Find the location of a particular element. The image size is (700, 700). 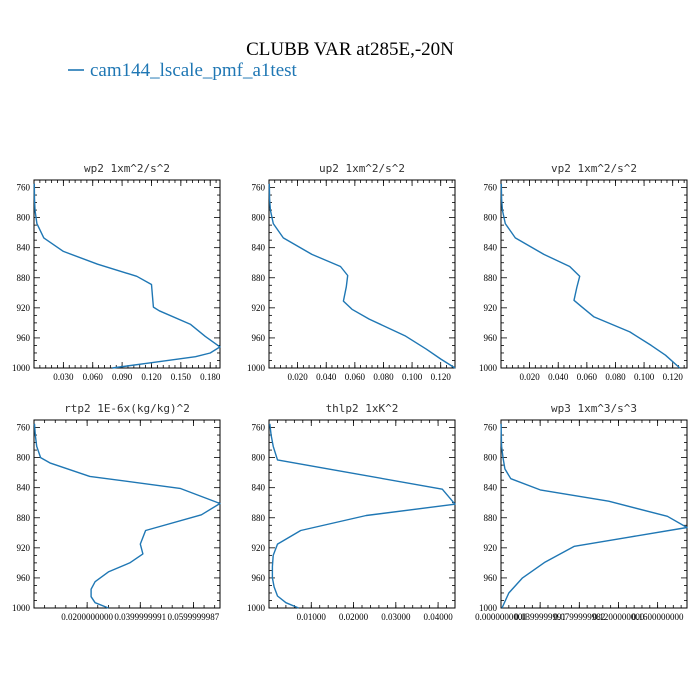

x-tick-label: 0.180 is located at coordinates (210, 377).